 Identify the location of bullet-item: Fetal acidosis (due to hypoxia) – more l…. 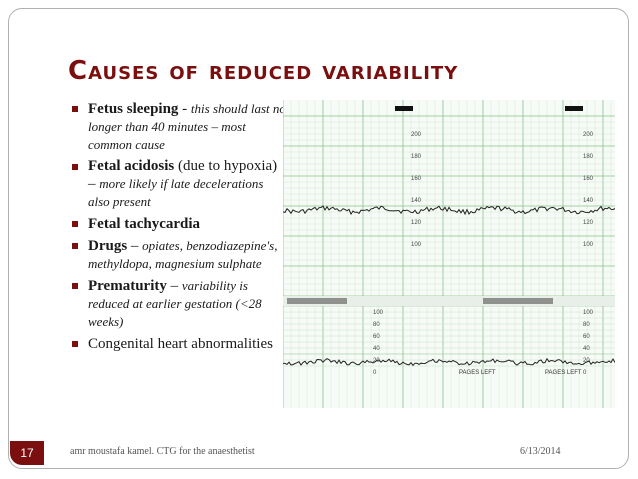
(179, 184).